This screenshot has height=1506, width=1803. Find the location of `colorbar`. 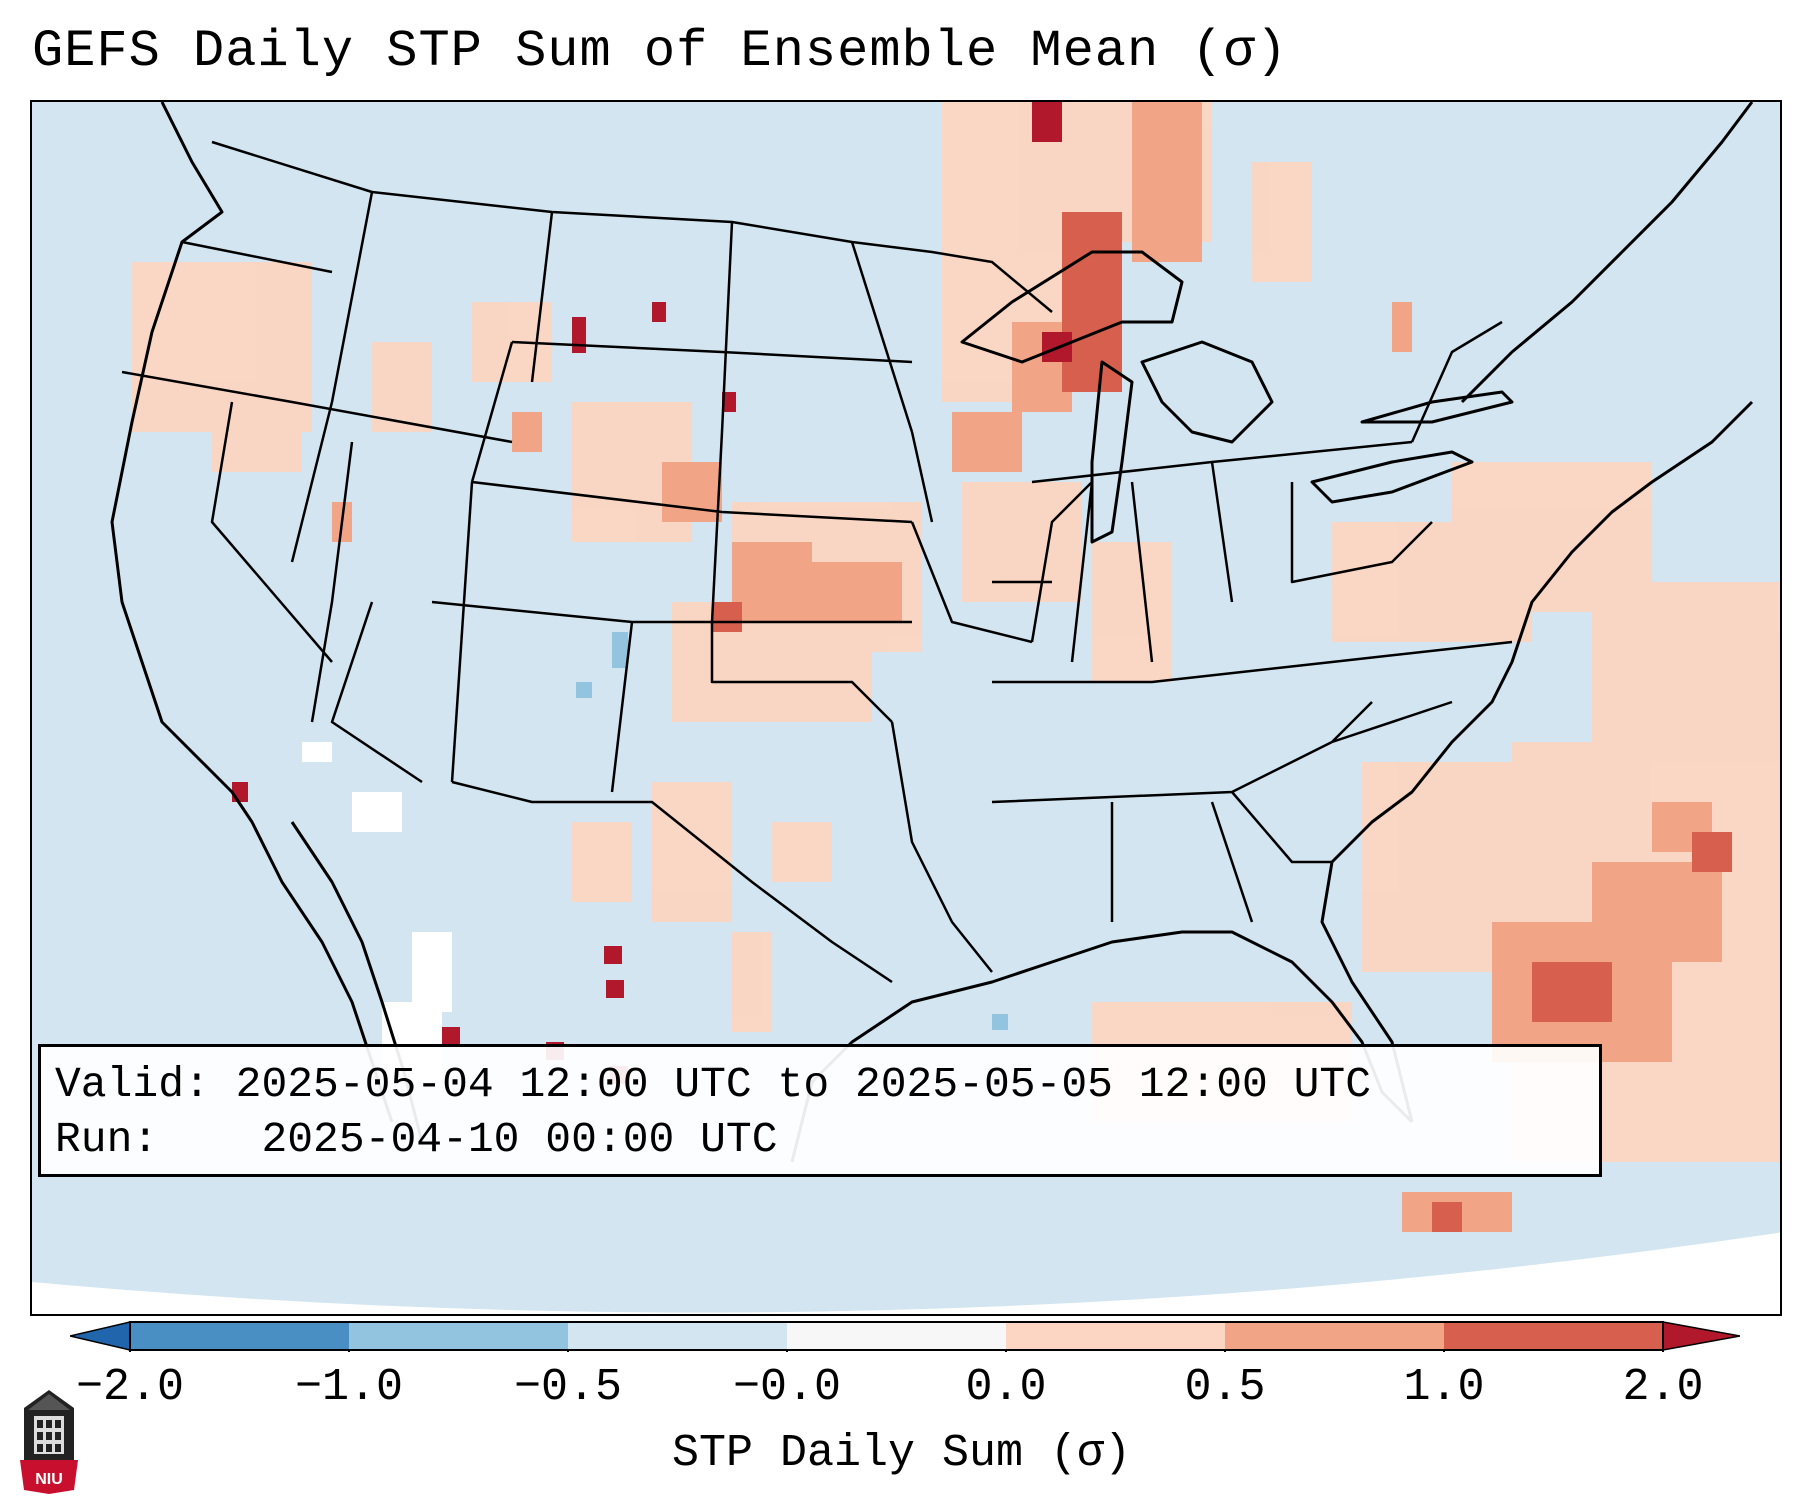

colorbar is located at coordinates (905, 1336).